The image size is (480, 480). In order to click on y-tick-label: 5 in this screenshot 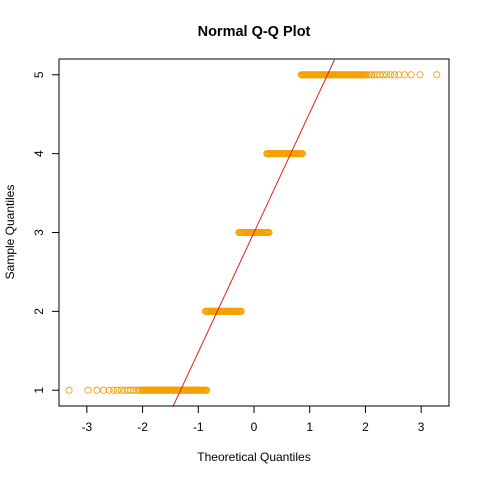, I will do `click(39, 74)`.